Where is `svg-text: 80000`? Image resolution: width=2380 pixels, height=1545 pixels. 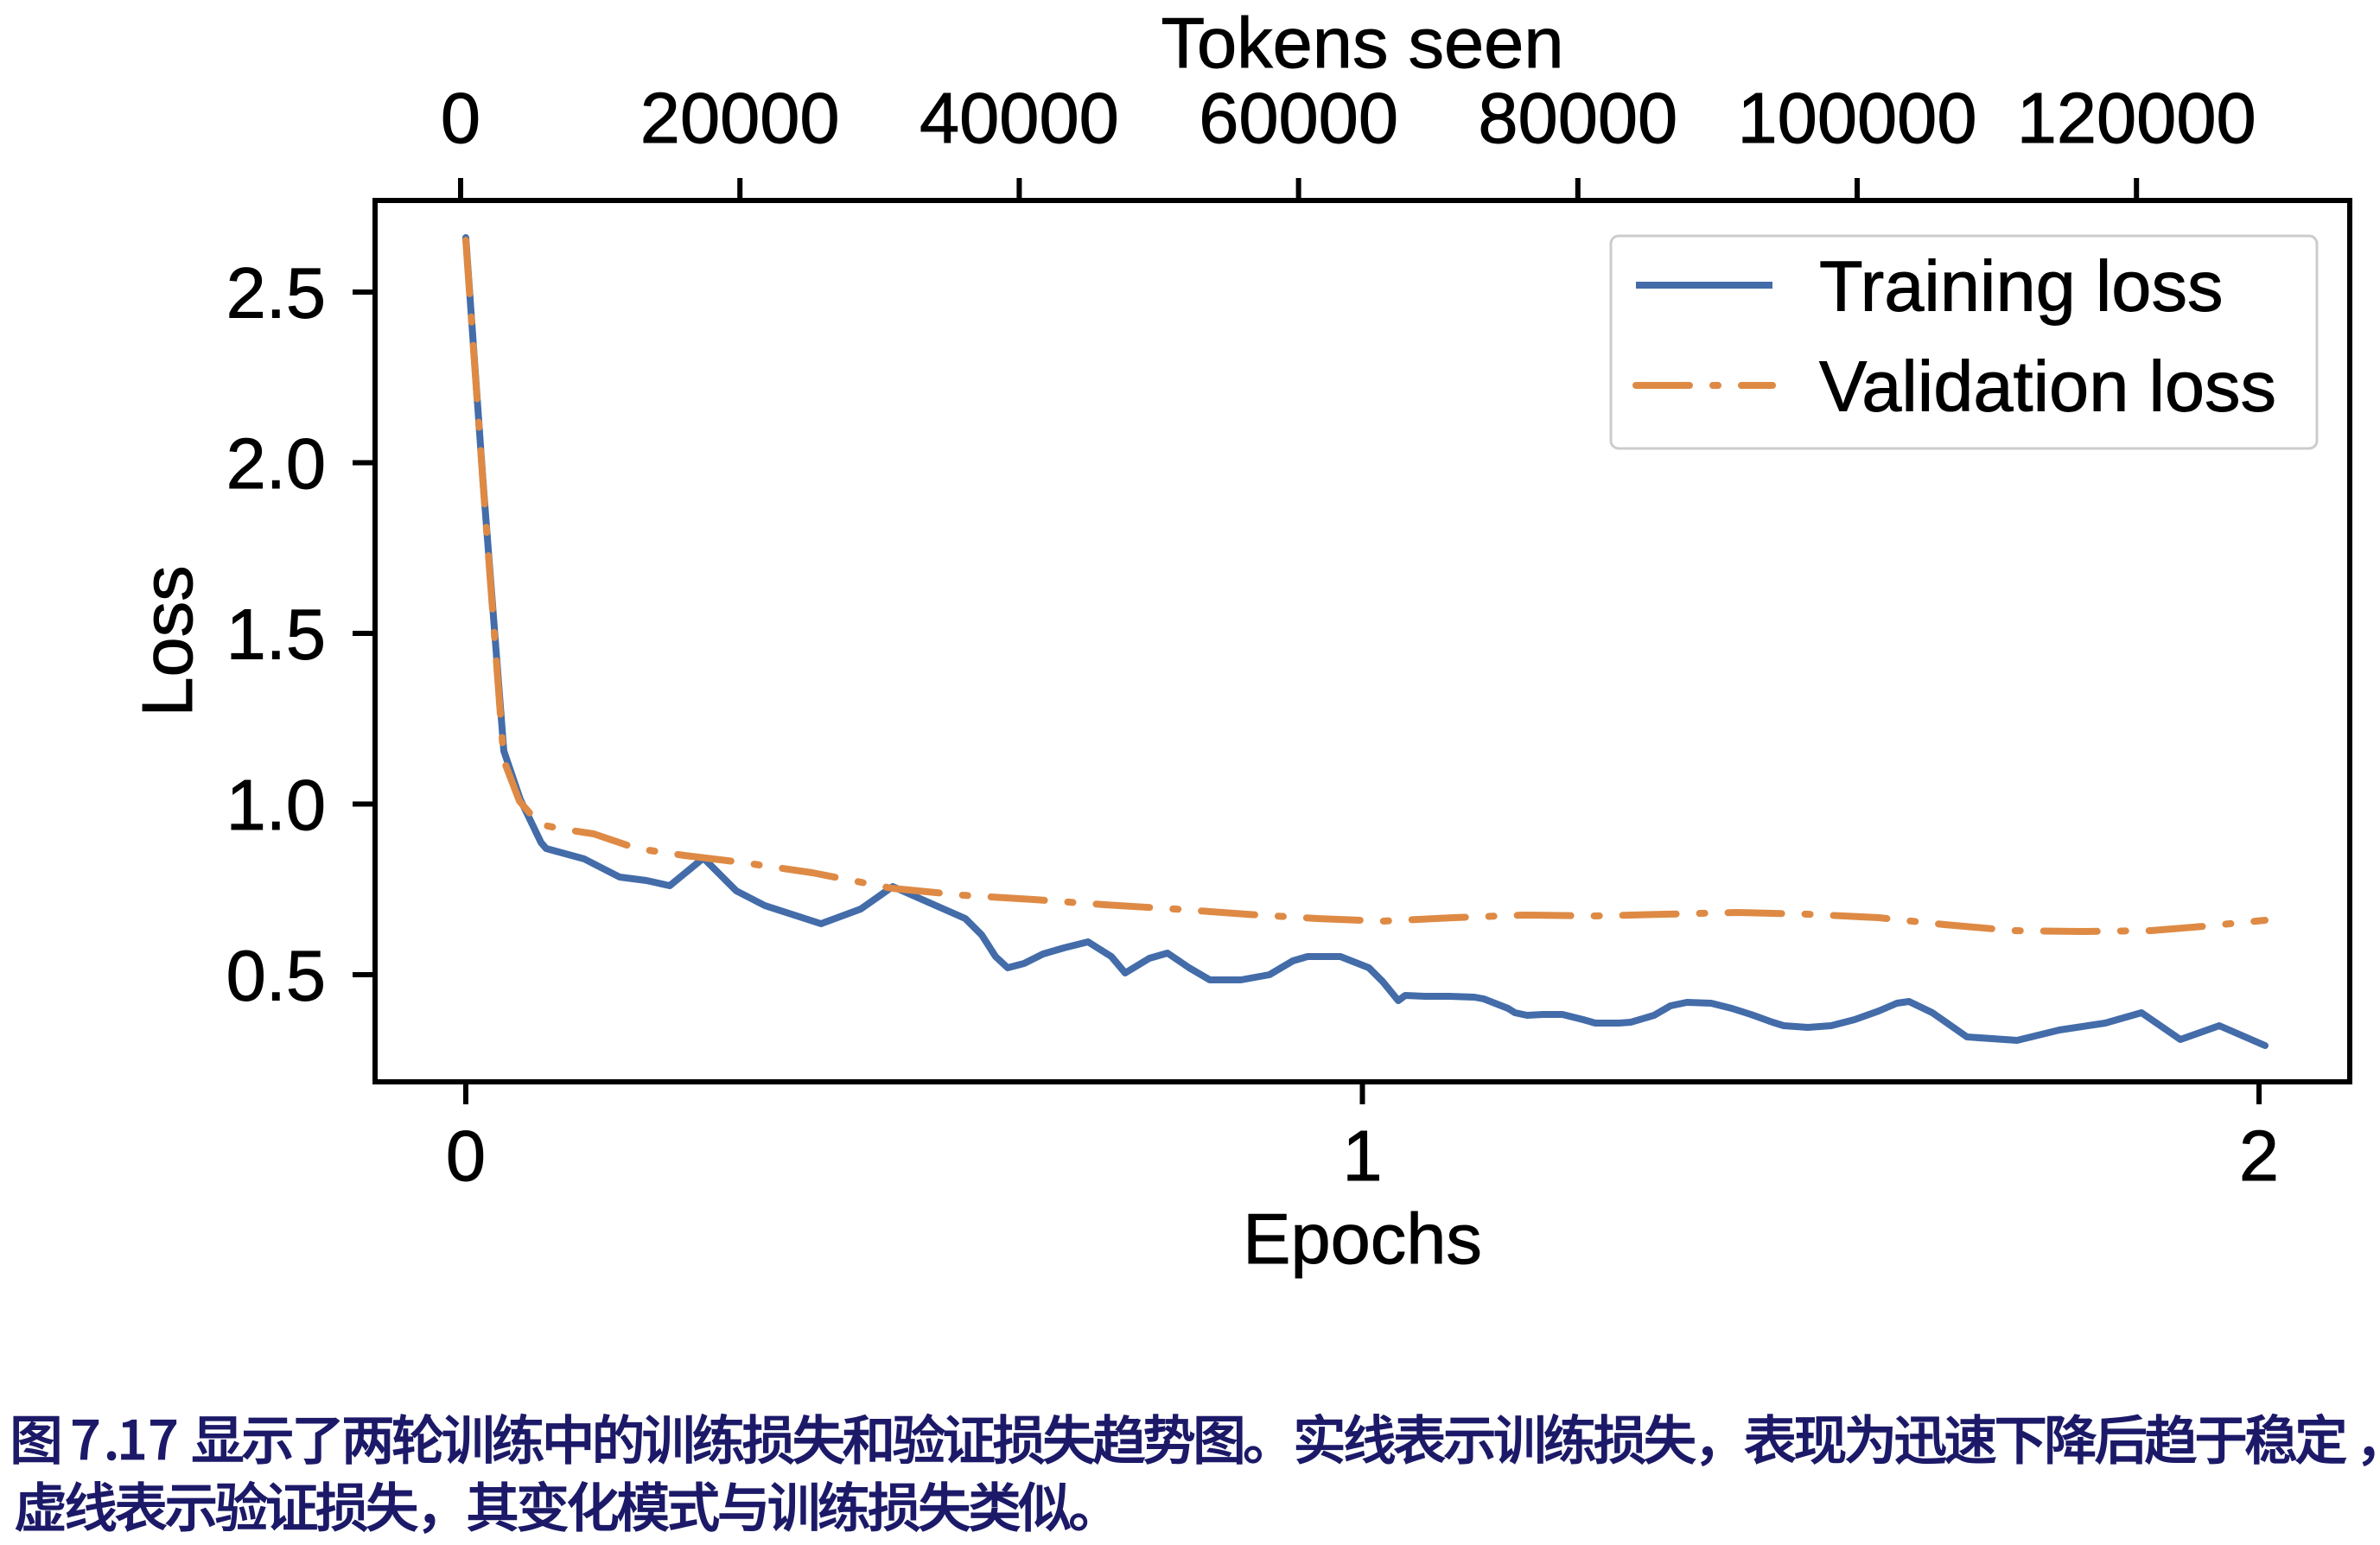 svg-text: 80000 is located at coordinates (1577, 118).